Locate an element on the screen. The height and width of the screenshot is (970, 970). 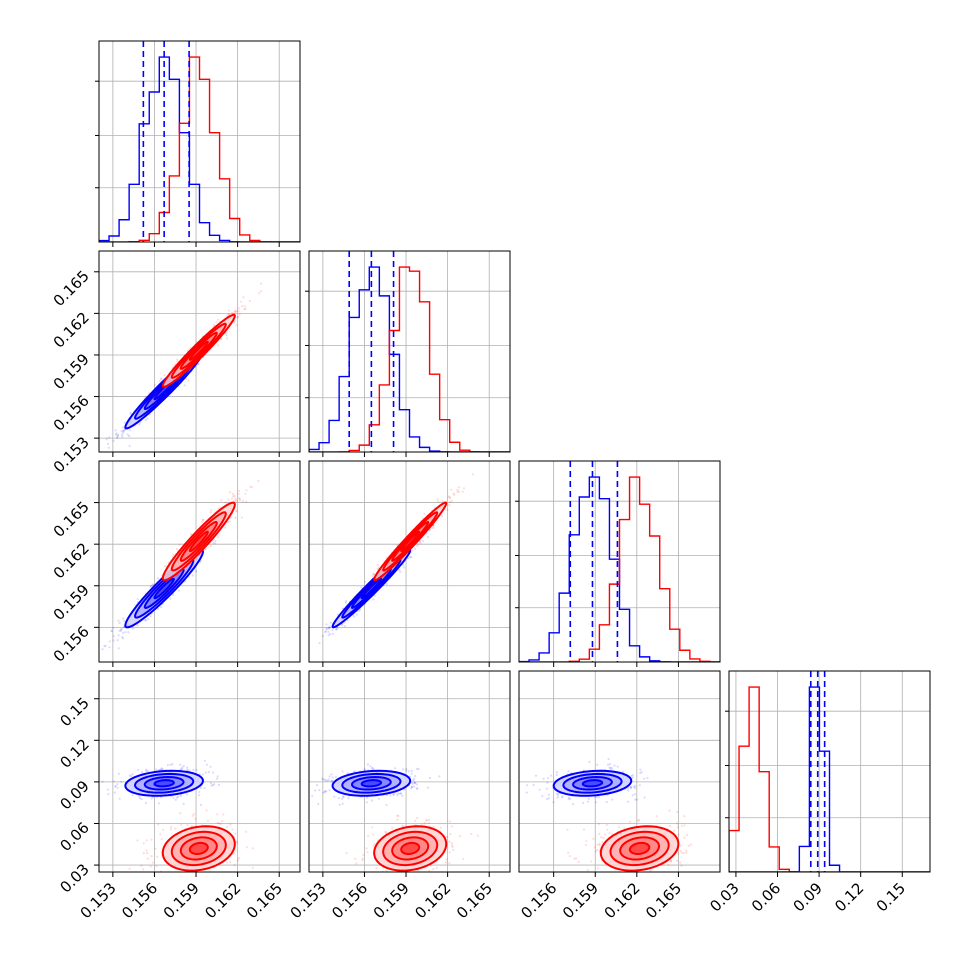
histogram-panel is located at coordinates (619, 561).